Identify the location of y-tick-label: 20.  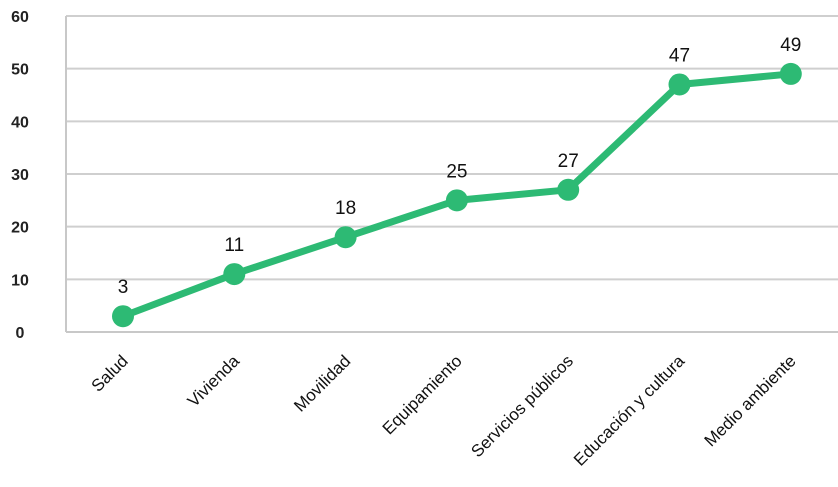
(20, 228).